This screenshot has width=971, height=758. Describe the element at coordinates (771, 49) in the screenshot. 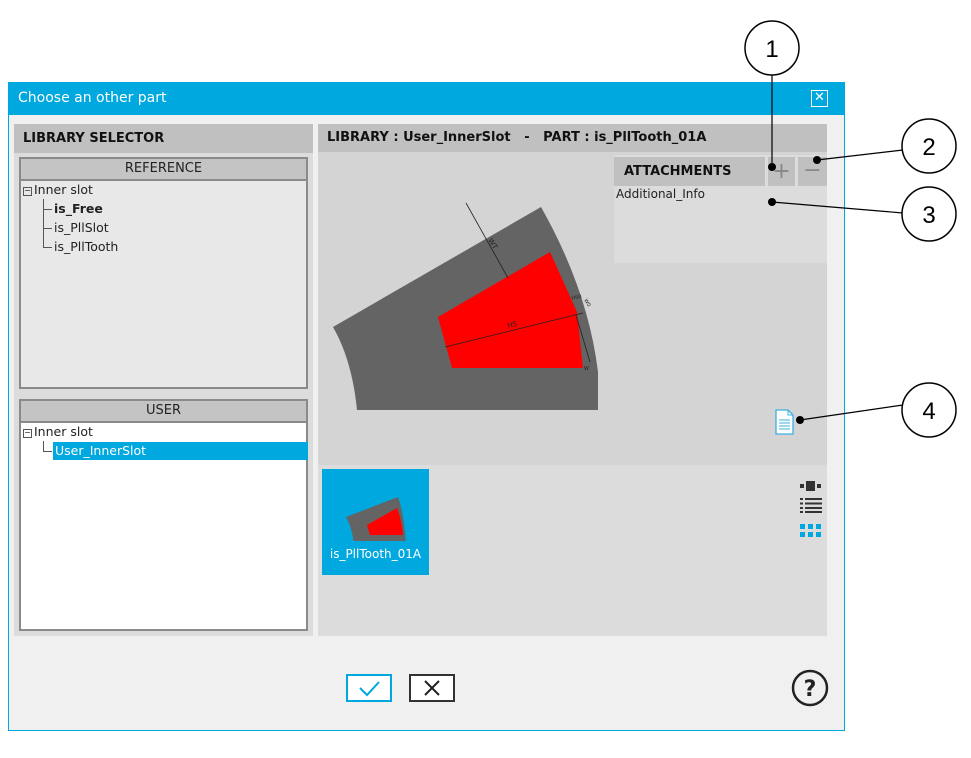

I see `callout-1: 1` at that location.